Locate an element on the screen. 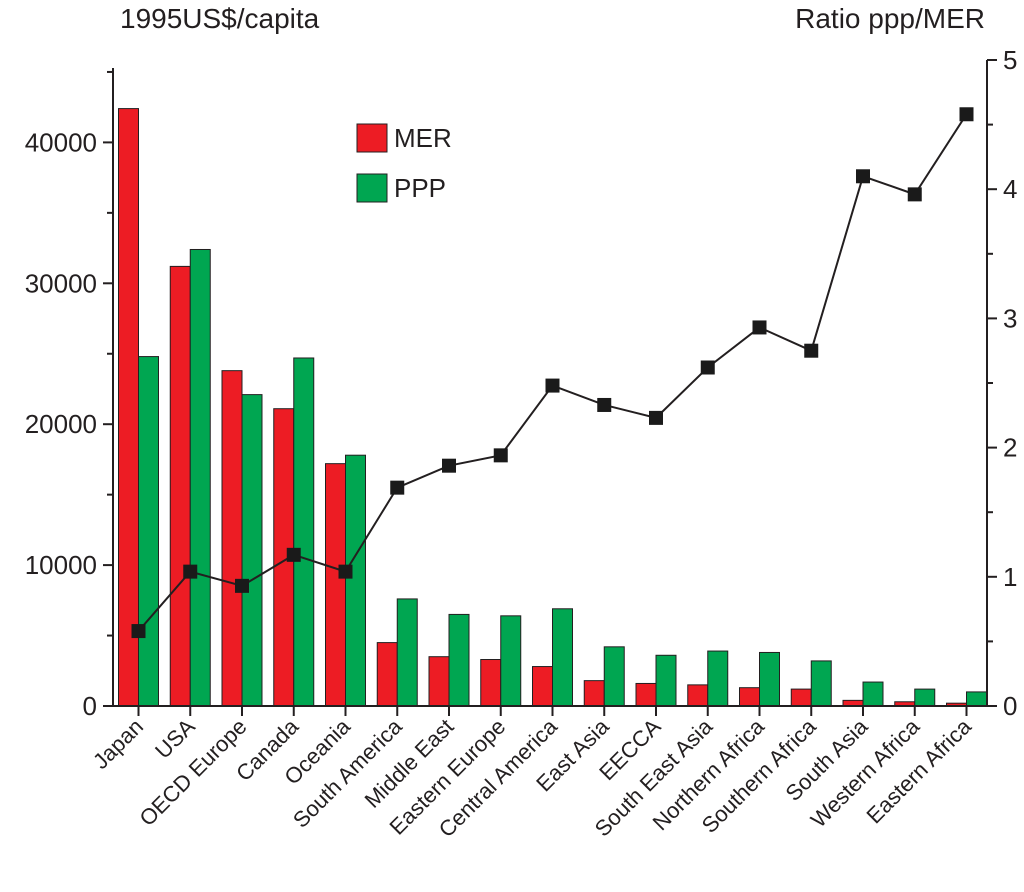 This screenshot has height=892, width=1024. right-tick-label: 2 is located at coordinates (1010, 448).